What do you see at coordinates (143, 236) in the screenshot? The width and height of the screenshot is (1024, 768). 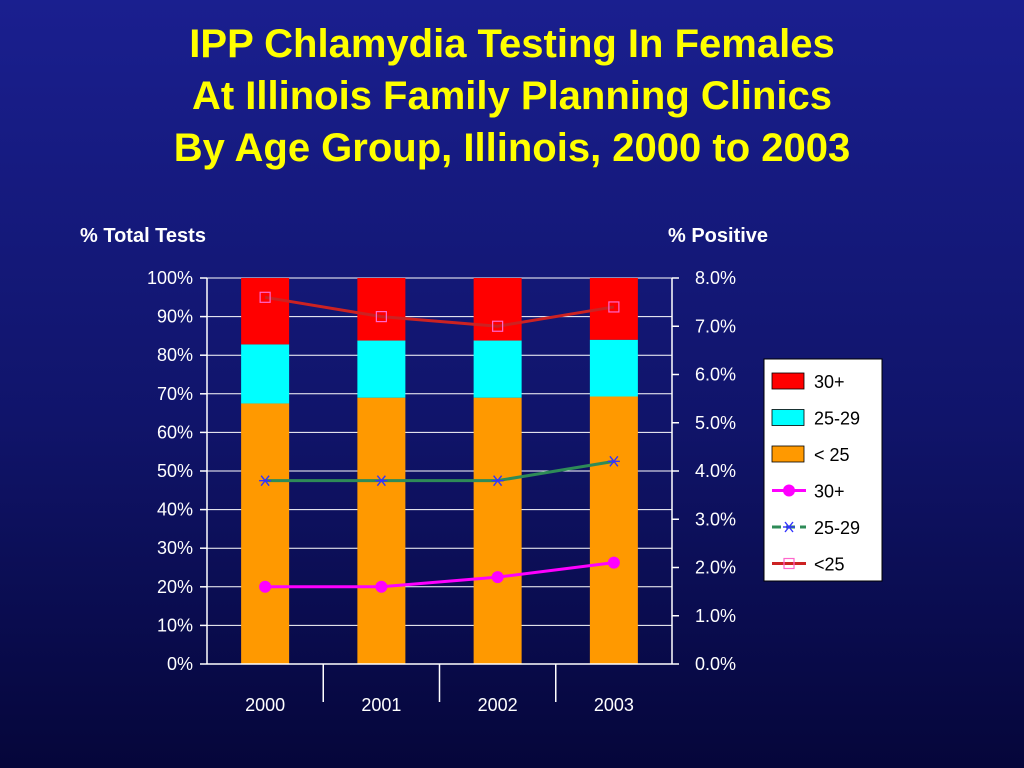 I see `left-axis-label: % Total Tests` at bounding box center [143, 236].